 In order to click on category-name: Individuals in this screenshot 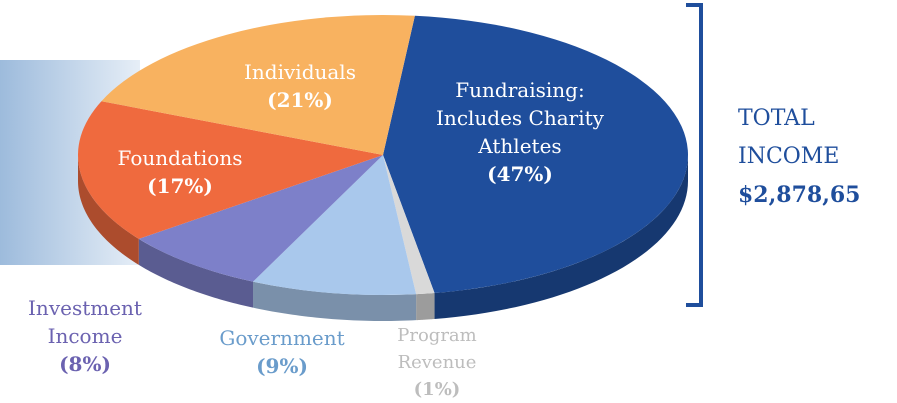, I will do `click(300, 72)`.